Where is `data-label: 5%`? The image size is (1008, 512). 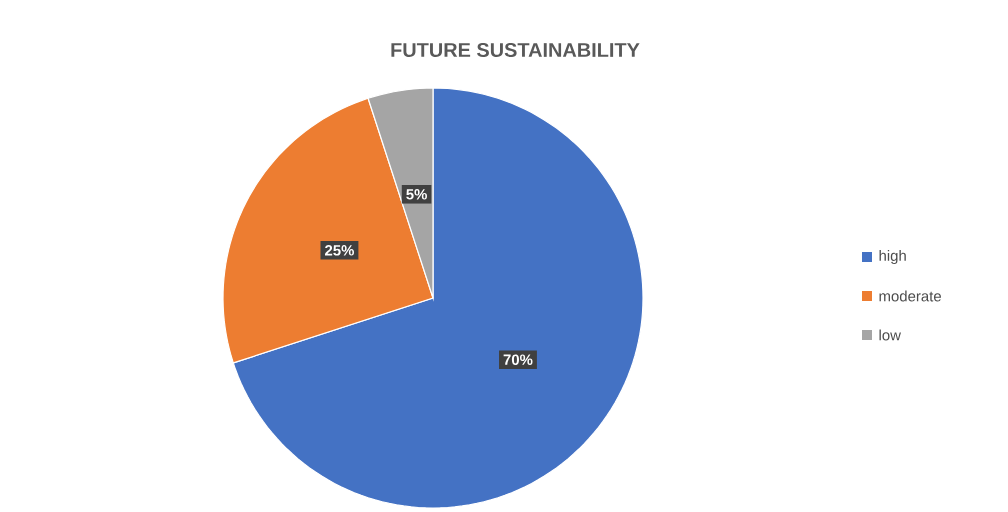 data-label: 5% is located at coordinates (416, 194).